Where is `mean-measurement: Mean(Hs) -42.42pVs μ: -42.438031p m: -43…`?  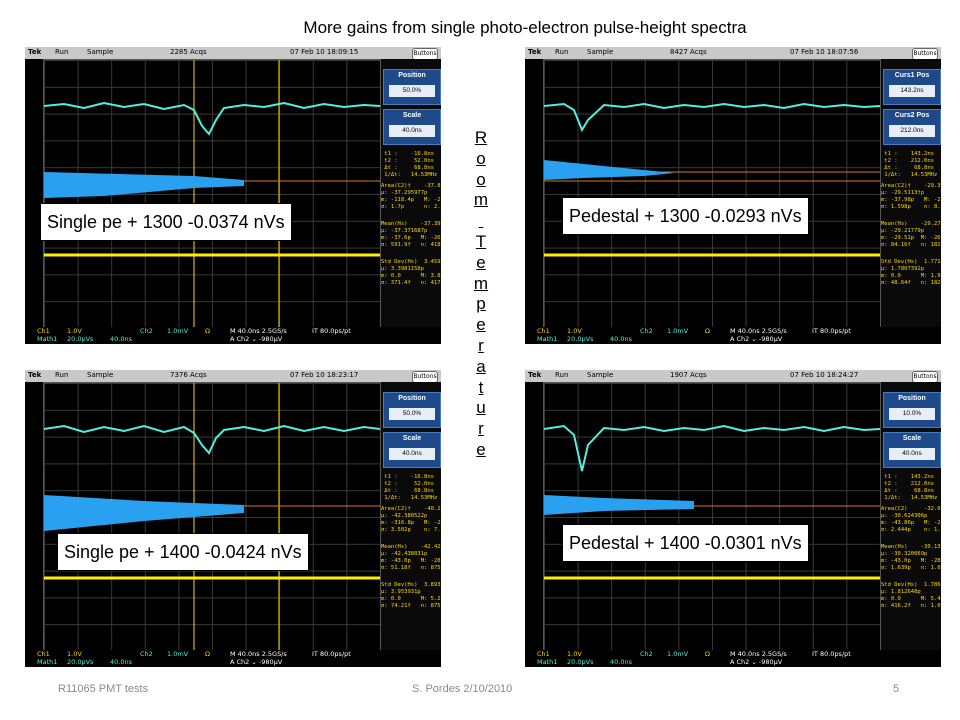
mean-measurement: Mean(Hs) -42.42pVs μ: -42.438031p m: -43… is located at coordinates (411, 557).